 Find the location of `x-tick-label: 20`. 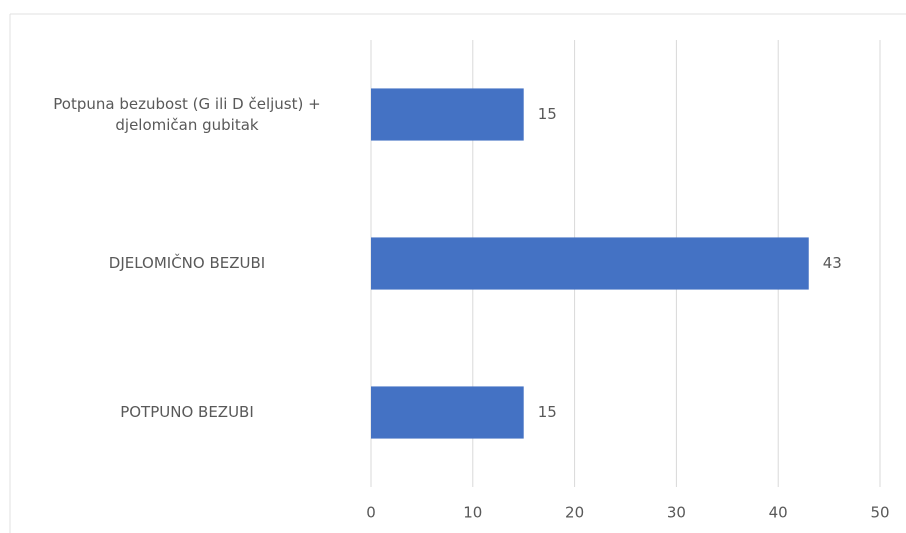

x-tick-label: 20 is located at coordinates (574, 513).